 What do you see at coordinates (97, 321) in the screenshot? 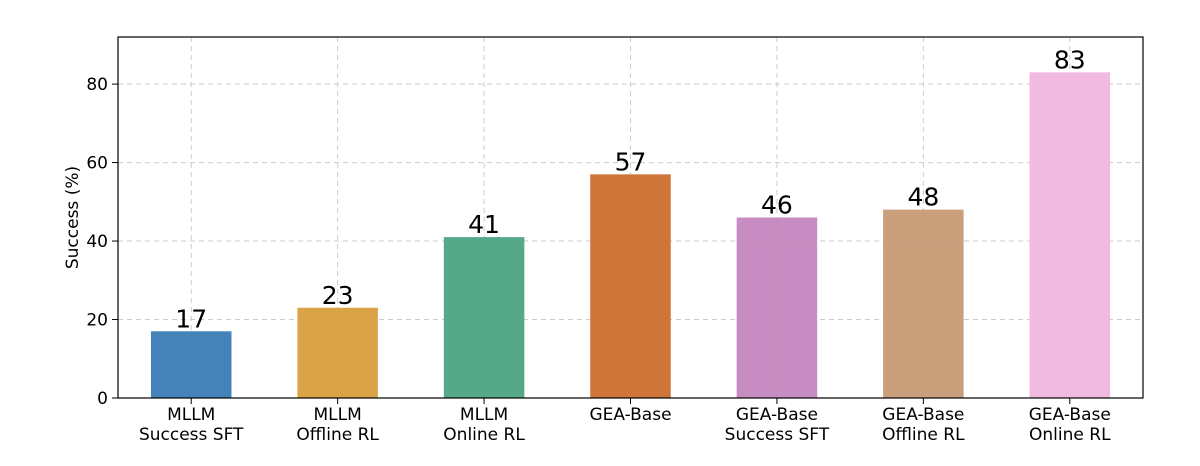
I see `y-tick-label: 20` at bounding box center [97, 321].